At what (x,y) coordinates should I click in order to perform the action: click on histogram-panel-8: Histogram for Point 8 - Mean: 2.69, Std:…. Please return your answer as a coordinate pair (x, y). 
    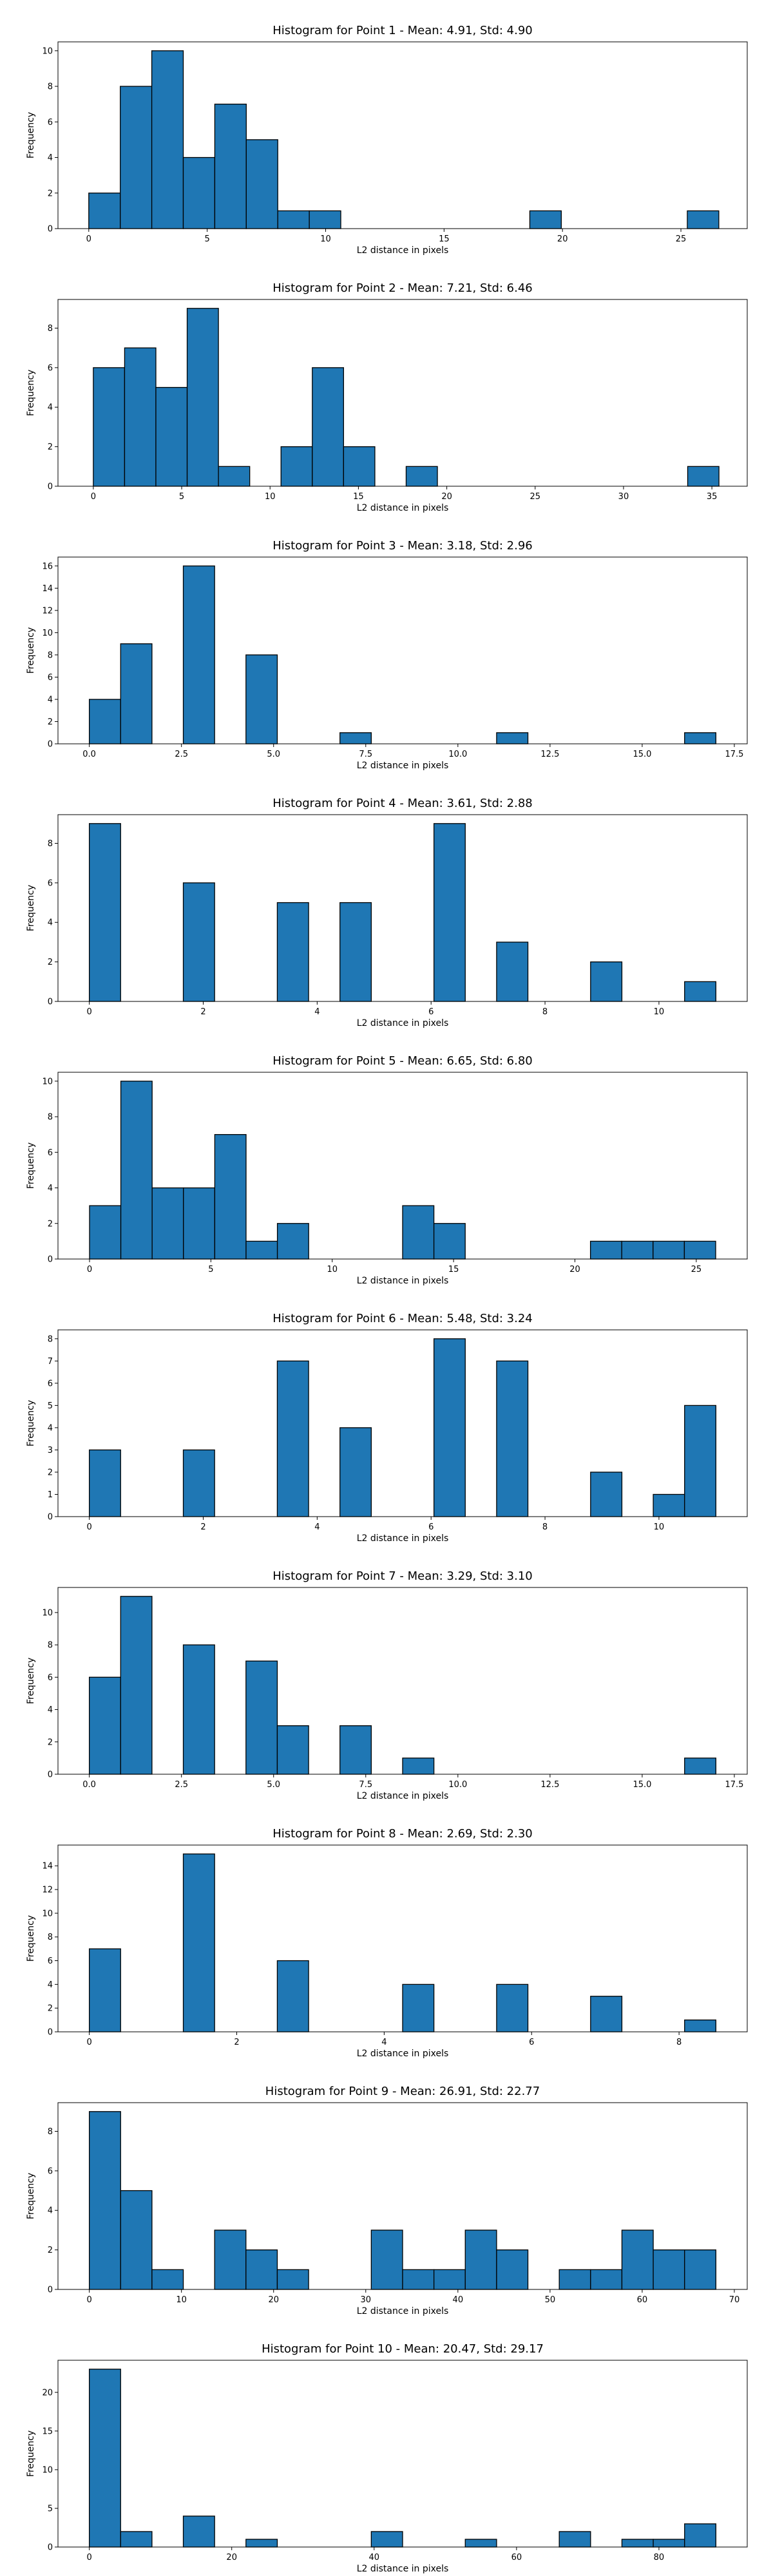
    Looking at the image, I should click on (386, 1932).